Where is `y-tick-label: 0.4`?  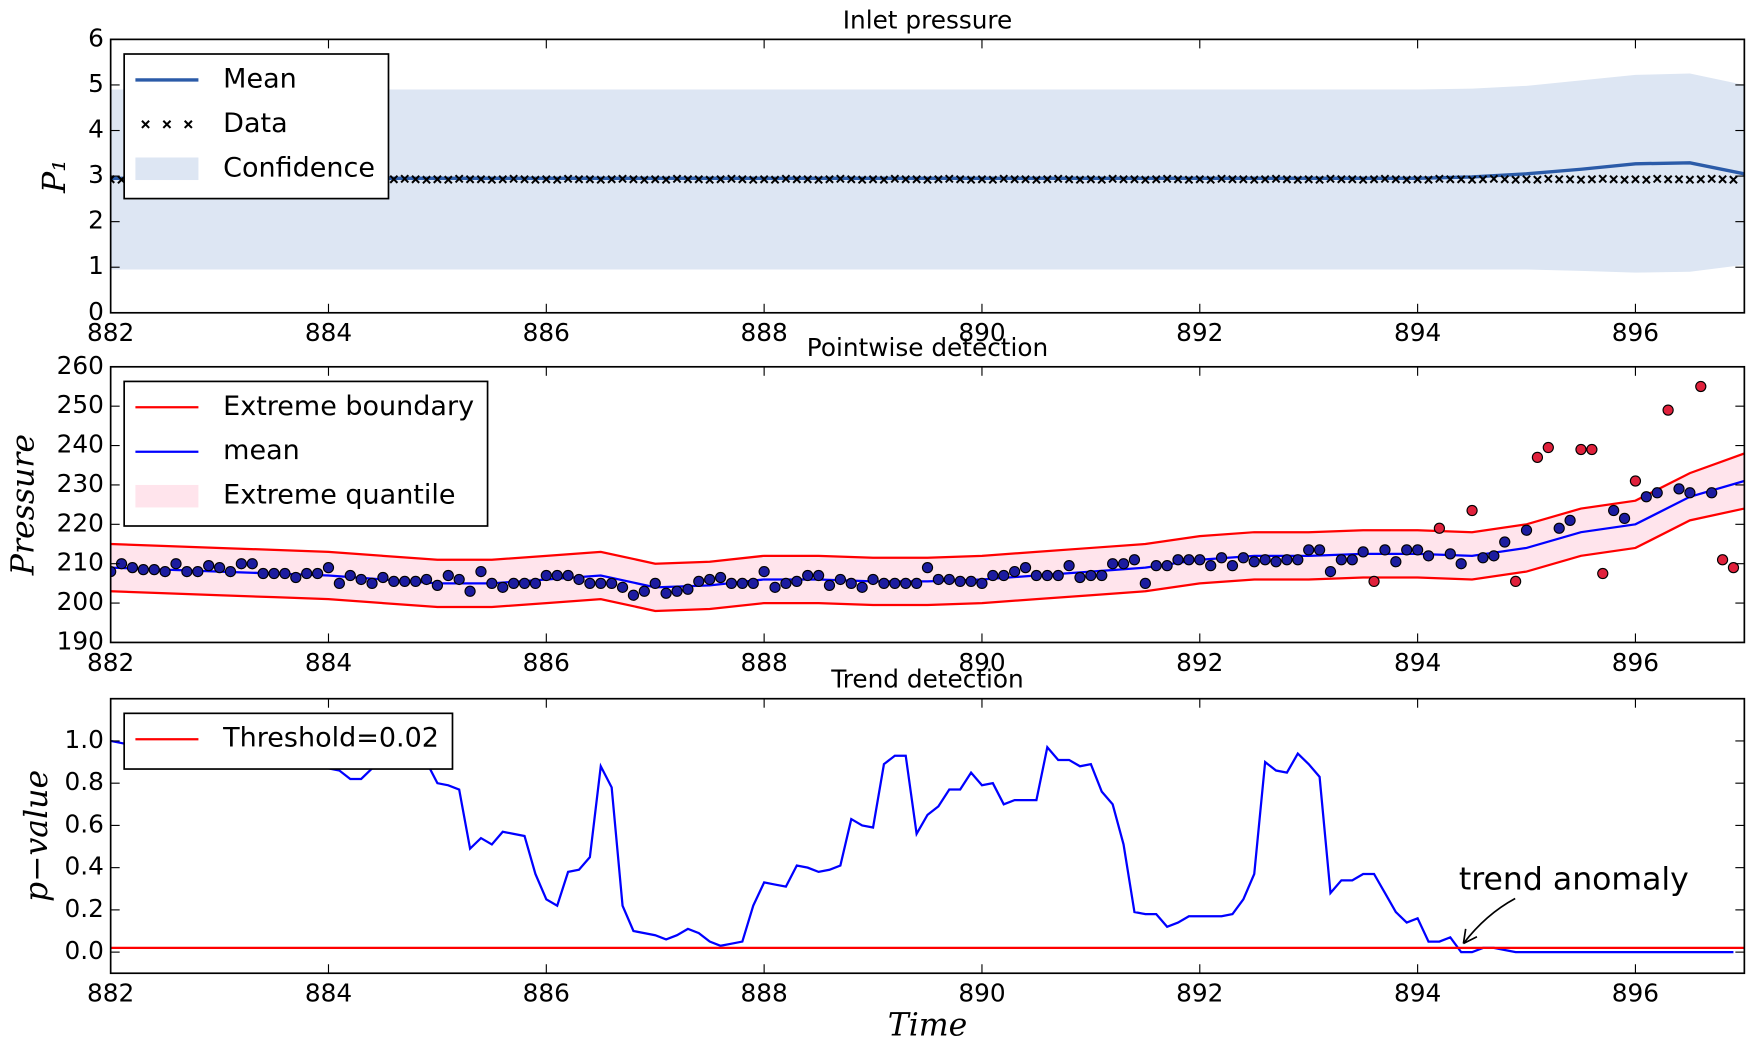 y-tick-label: 0.4 is located at coordinates (84, 866).